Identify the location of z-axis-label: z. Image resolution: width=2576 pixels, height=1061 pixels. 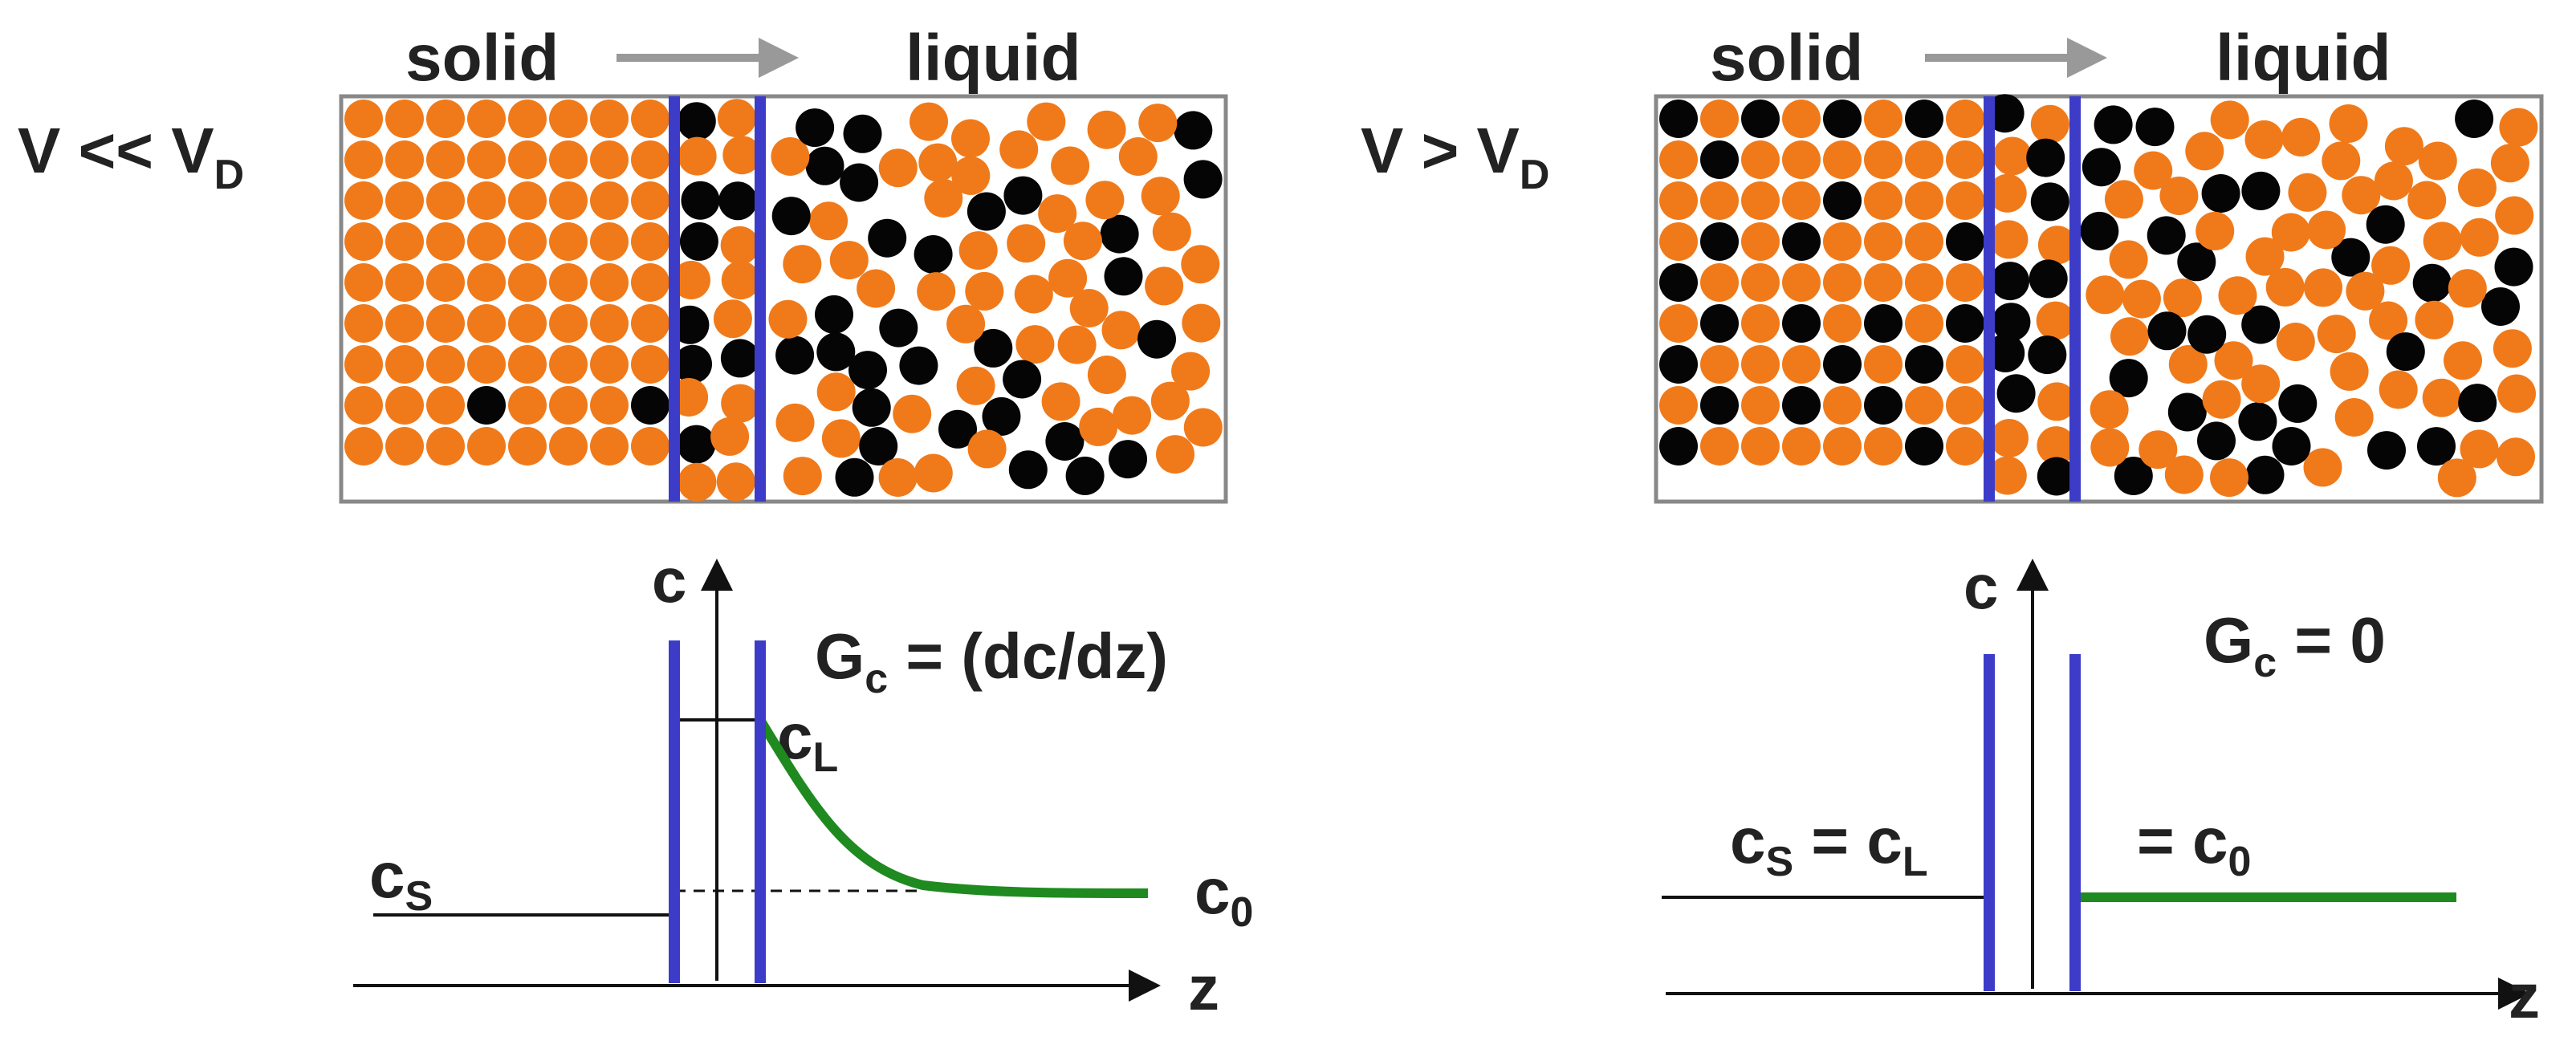
(2524, 996).